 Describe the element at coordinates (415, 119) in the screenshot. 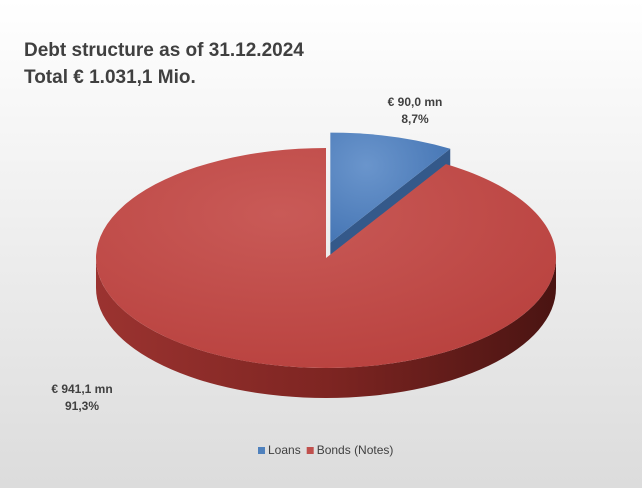

I see `data-label-percent: 8,7%` at that location.